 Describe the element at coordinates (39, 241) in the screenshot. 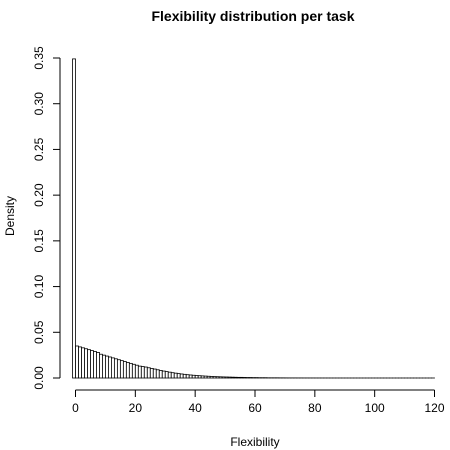

I see `y-tick-label: 0.15` at that location.